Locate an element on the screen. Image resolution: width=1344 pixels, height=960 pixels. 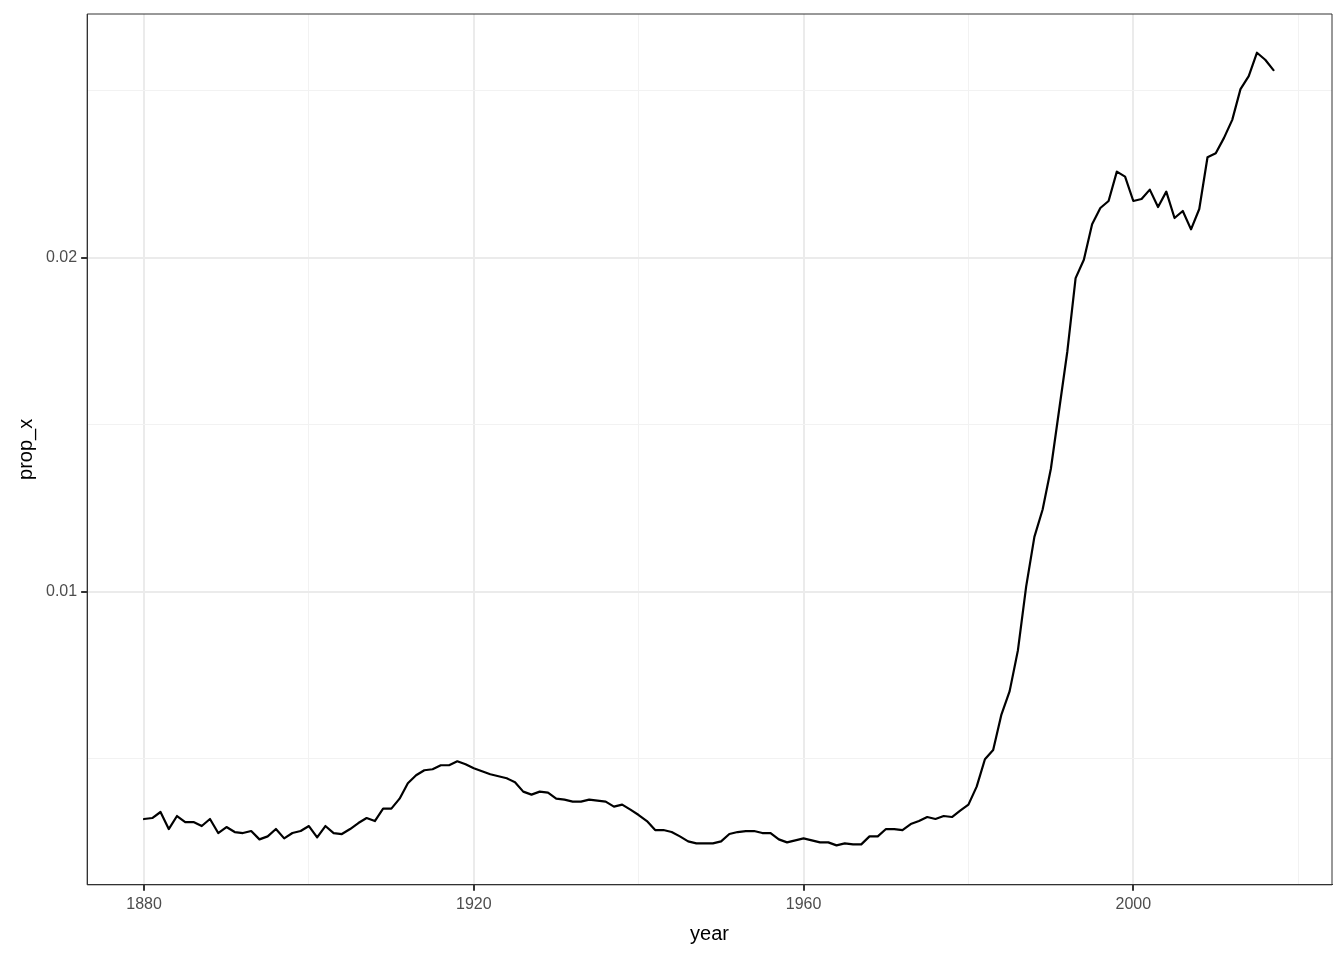
x-tick-label: 1880 is located at coordinates (144, 903).